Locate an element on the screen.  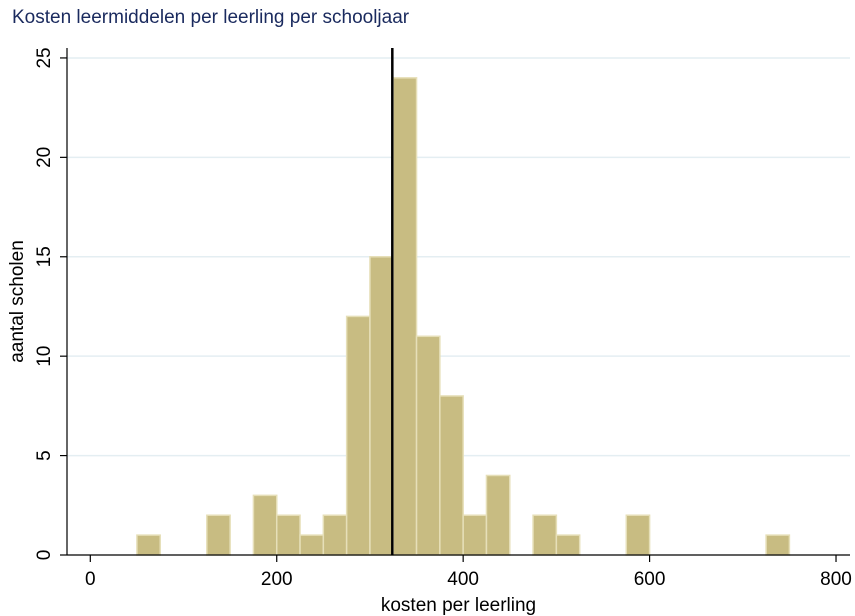
y-tick-label: 20 is located at coordinates (44, 157).